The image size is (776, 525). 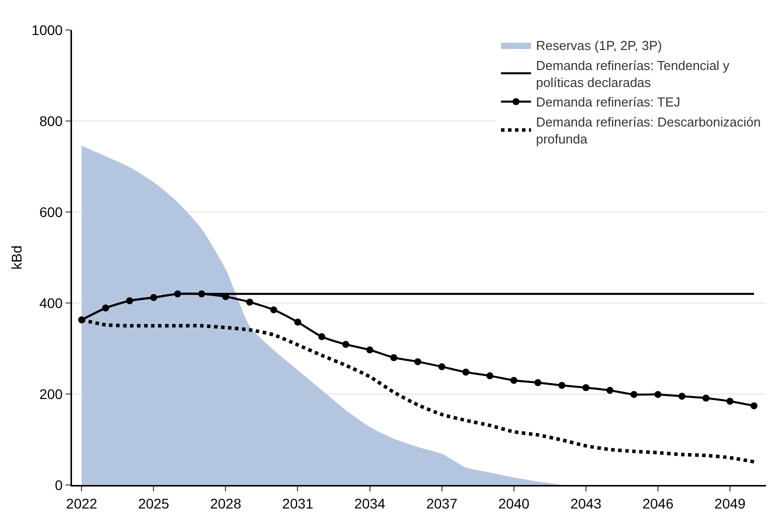 What do you see at coordinates (58, 484) in the screenshot?
I see `y-tick-label: 0` at bounding box center [58, 484].